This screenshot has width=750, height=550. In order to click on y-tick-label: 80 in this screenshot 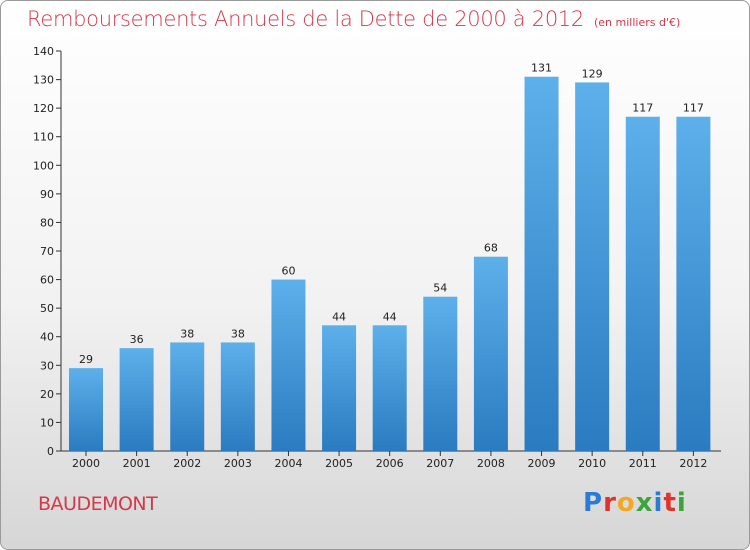, I will do `click(47, 222)`.